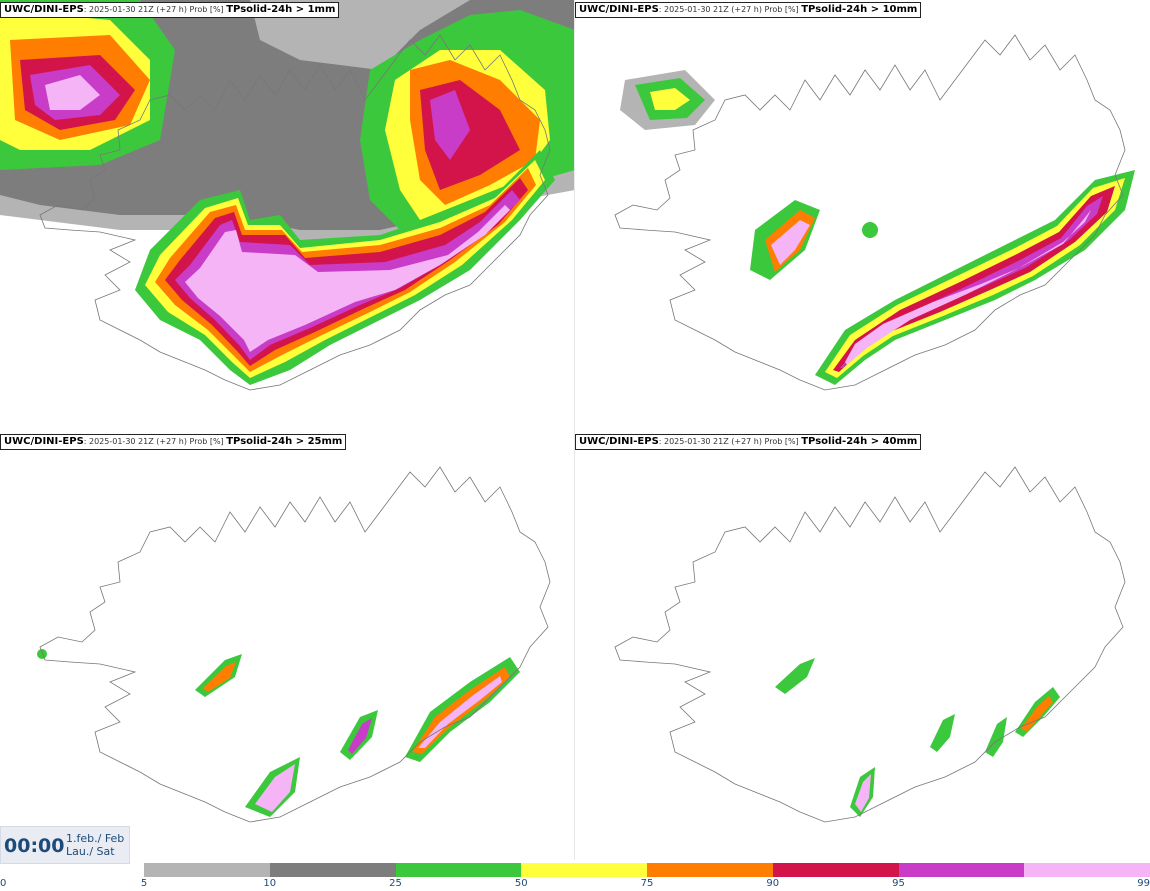  What do you see at coordinates (395, 883) in the screenshot?
I see `colorbar-tick-label: 25` at bounding box center [395, 883].